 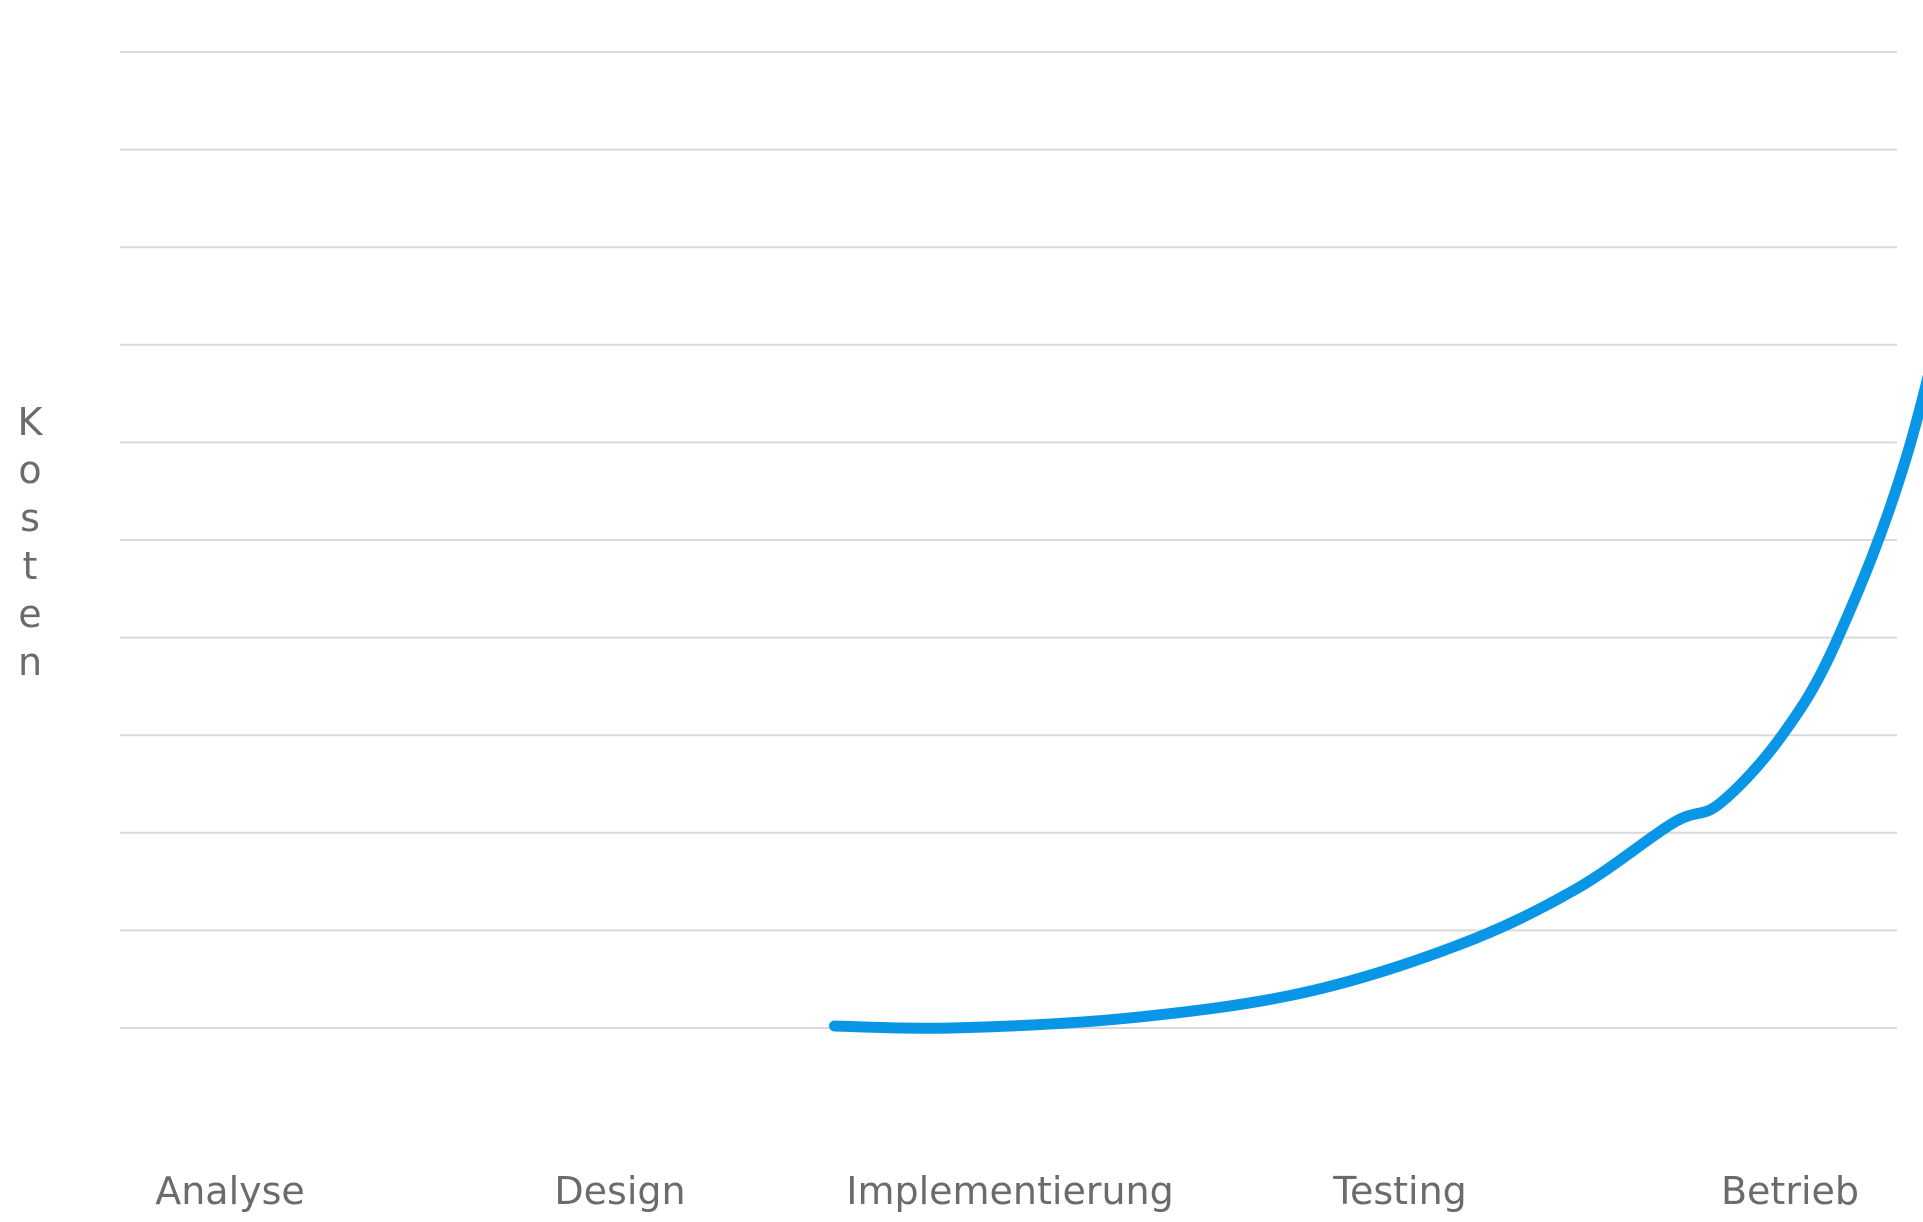 What do you see at coordinates (30, 662) in the screenshot?
I see `y-axis-label-letter: n` at bounding box center [30, 662].